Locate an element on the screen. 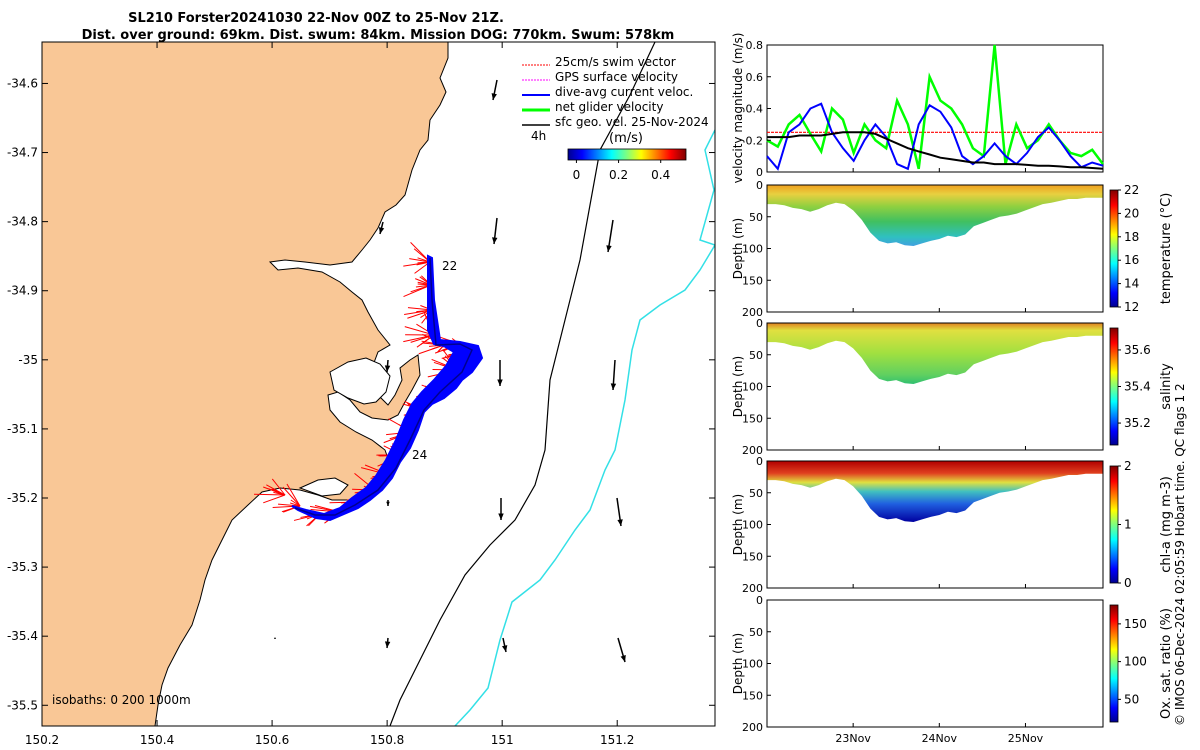 This screenshot has height=750, width=1200. map-ytick-label: -35.1 is located at coordinates (22, 429).